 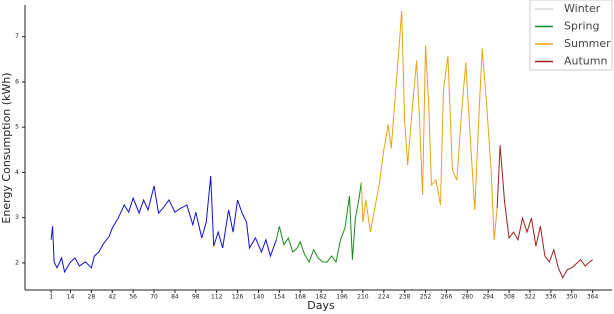 I want to click on y-tick-label: 4, so click(x=17, y=172).